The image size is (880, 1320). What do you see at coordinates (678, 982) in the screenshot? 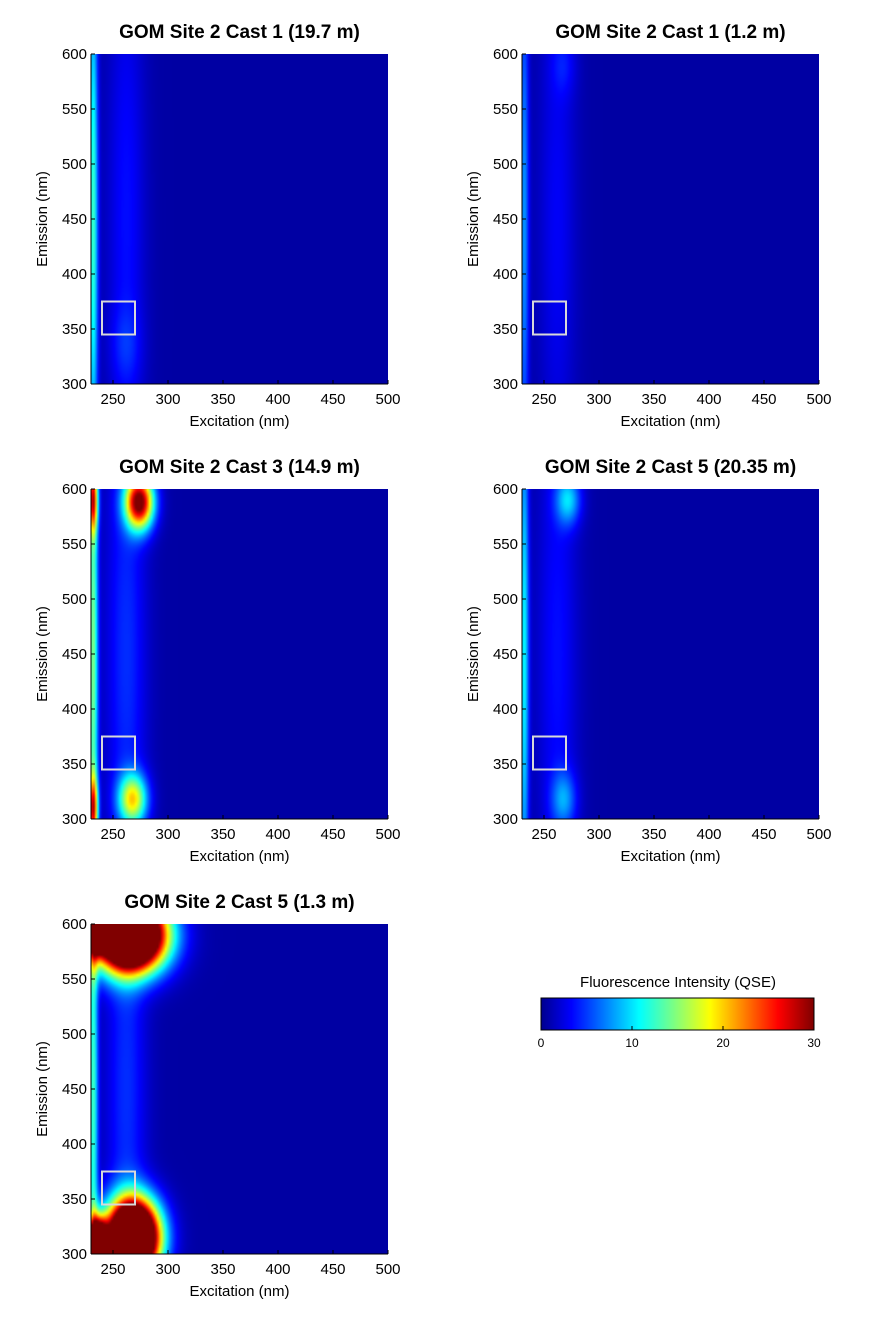
I see `colorbar-title: Fluorescence Intensity (QSE)` at bounding box center [678, 982].